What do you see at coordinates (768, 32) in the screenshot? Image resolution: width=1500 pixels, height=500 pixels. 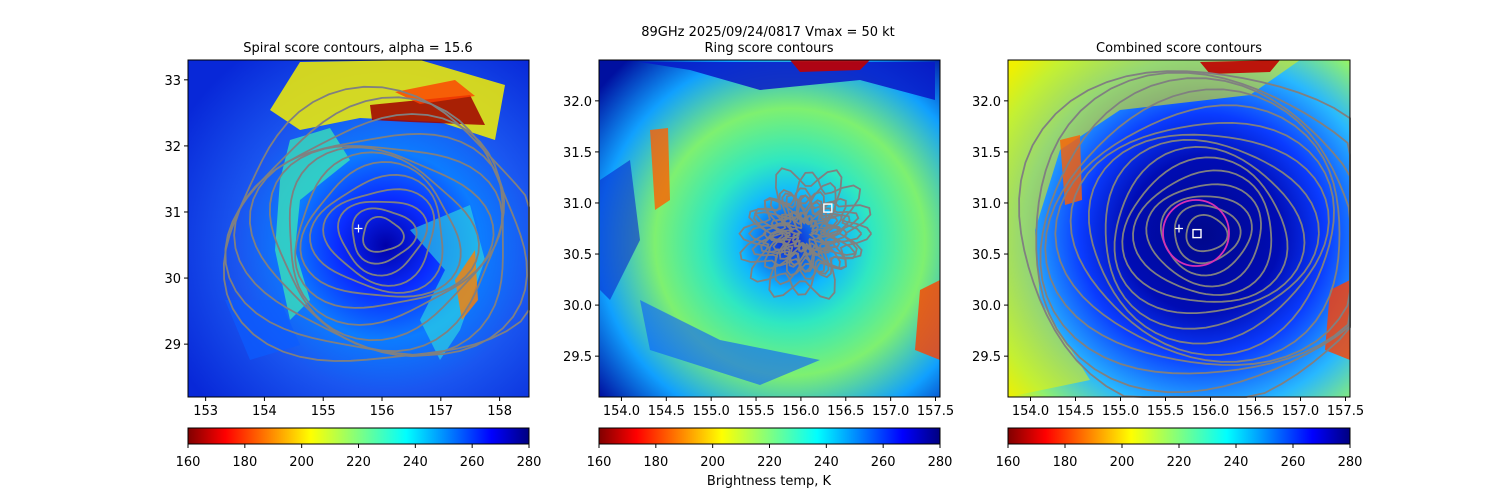 I see `figure-suptitle: 89GHz 2025/09/24/0817 Vmax = 50 kt` at bounding box center [768, 32].